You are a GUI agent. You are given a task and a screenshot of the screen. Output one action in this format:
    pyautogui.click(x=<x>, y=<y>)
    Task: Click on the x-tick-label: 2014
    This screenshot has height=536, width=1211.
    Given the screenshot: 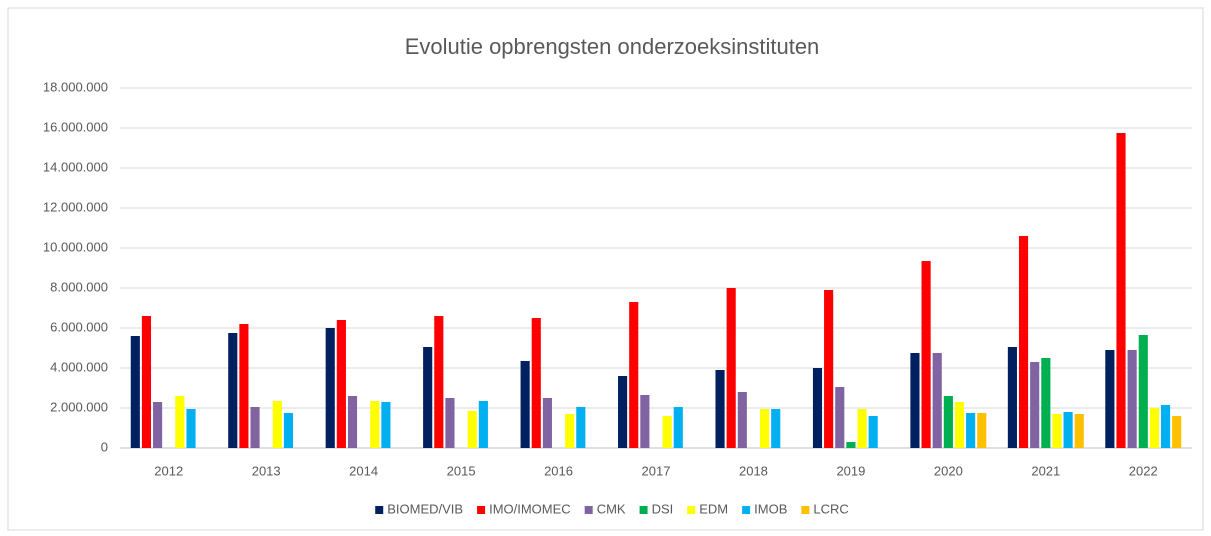 What is the action you would take?
    pyautogui.click(x=363, y=470)
    